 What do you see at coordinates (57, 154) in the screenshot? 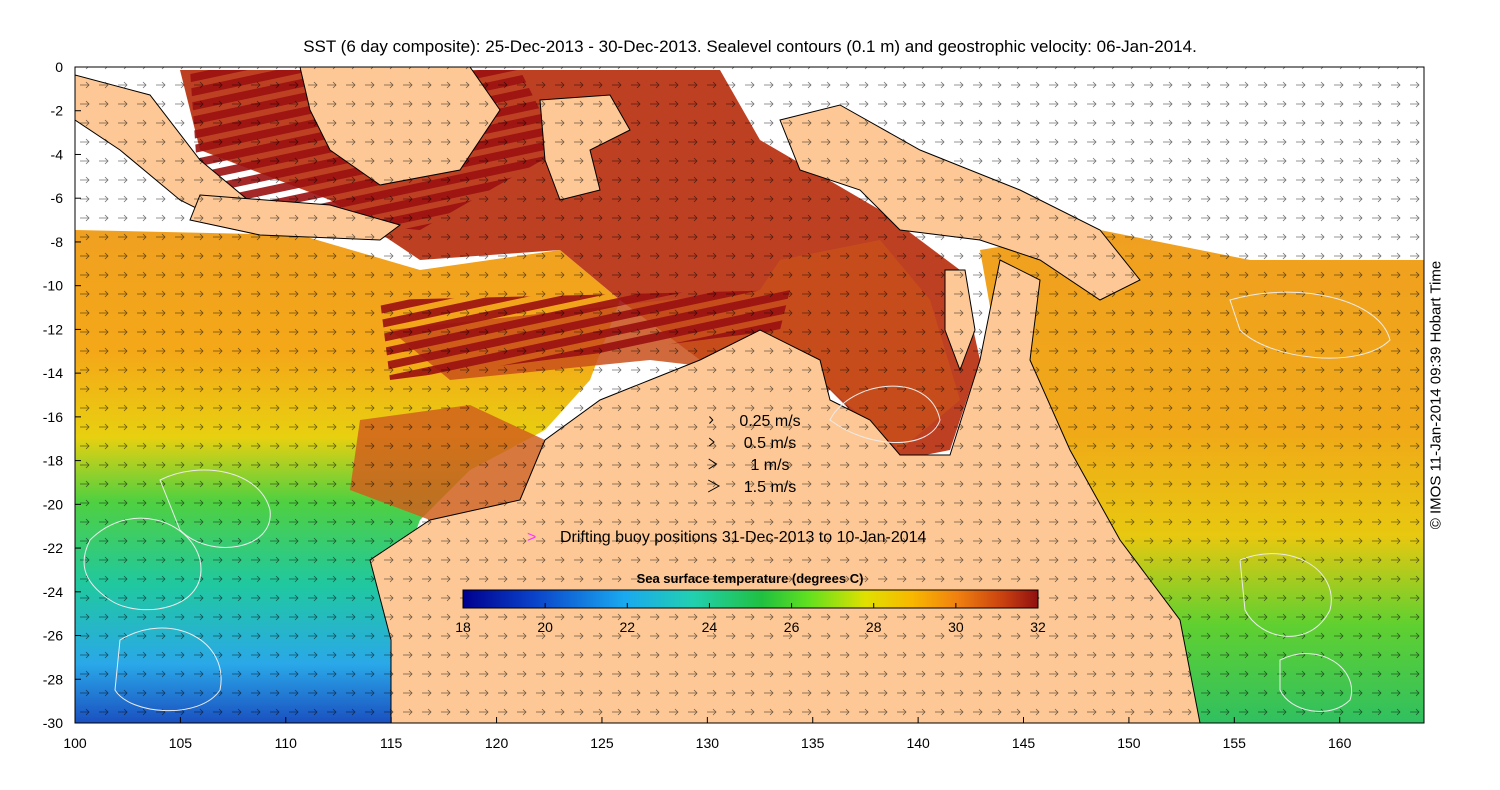
I see `y-tick-label: -4` at bounding box center [57, 154].